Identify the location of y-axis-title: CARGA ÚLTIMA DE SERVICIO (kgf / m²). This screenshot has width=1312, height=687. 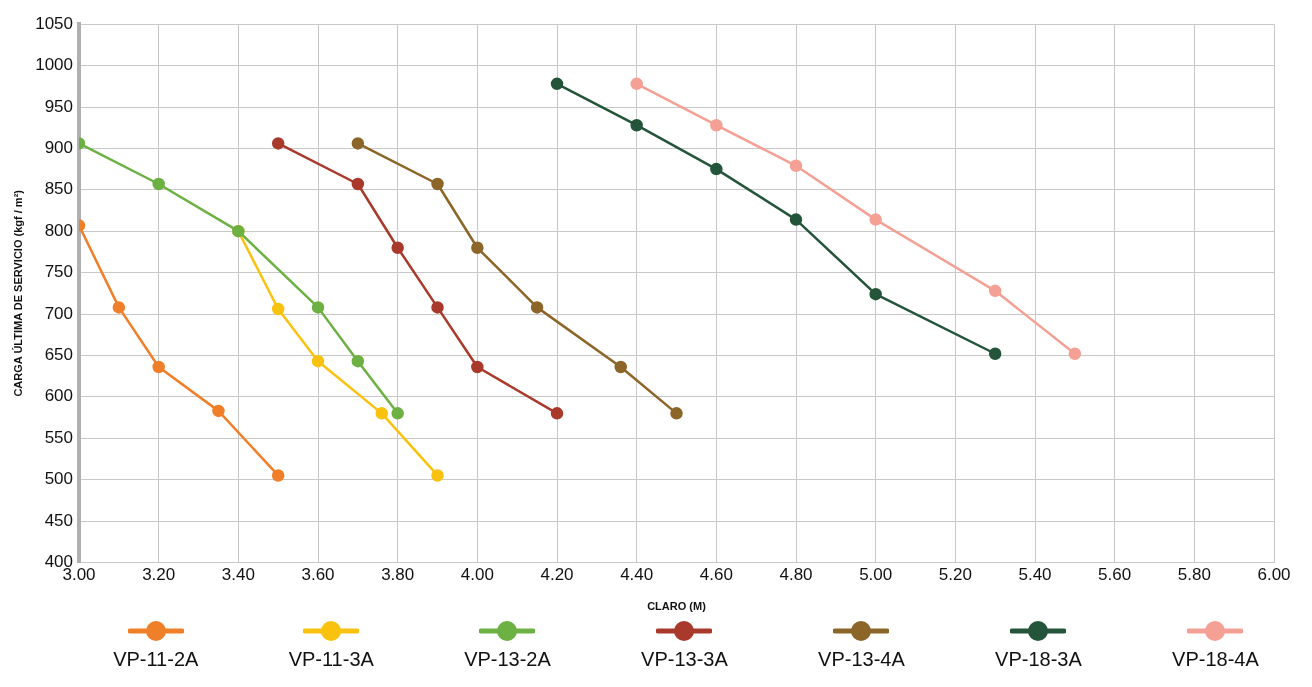
(17, 293).